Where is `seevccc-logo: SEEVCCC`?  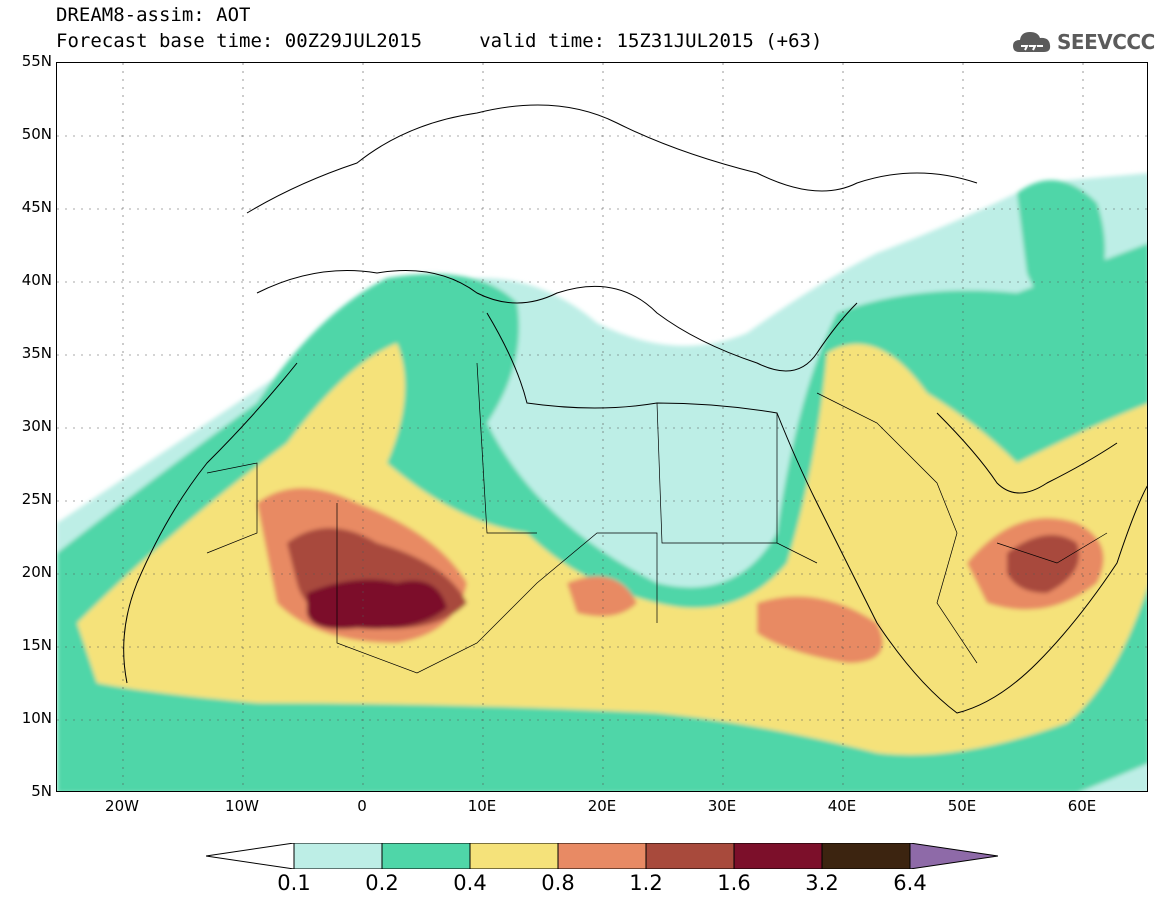 seevccc-logo: SEEVCCC is located at coordinates (1083, 41).